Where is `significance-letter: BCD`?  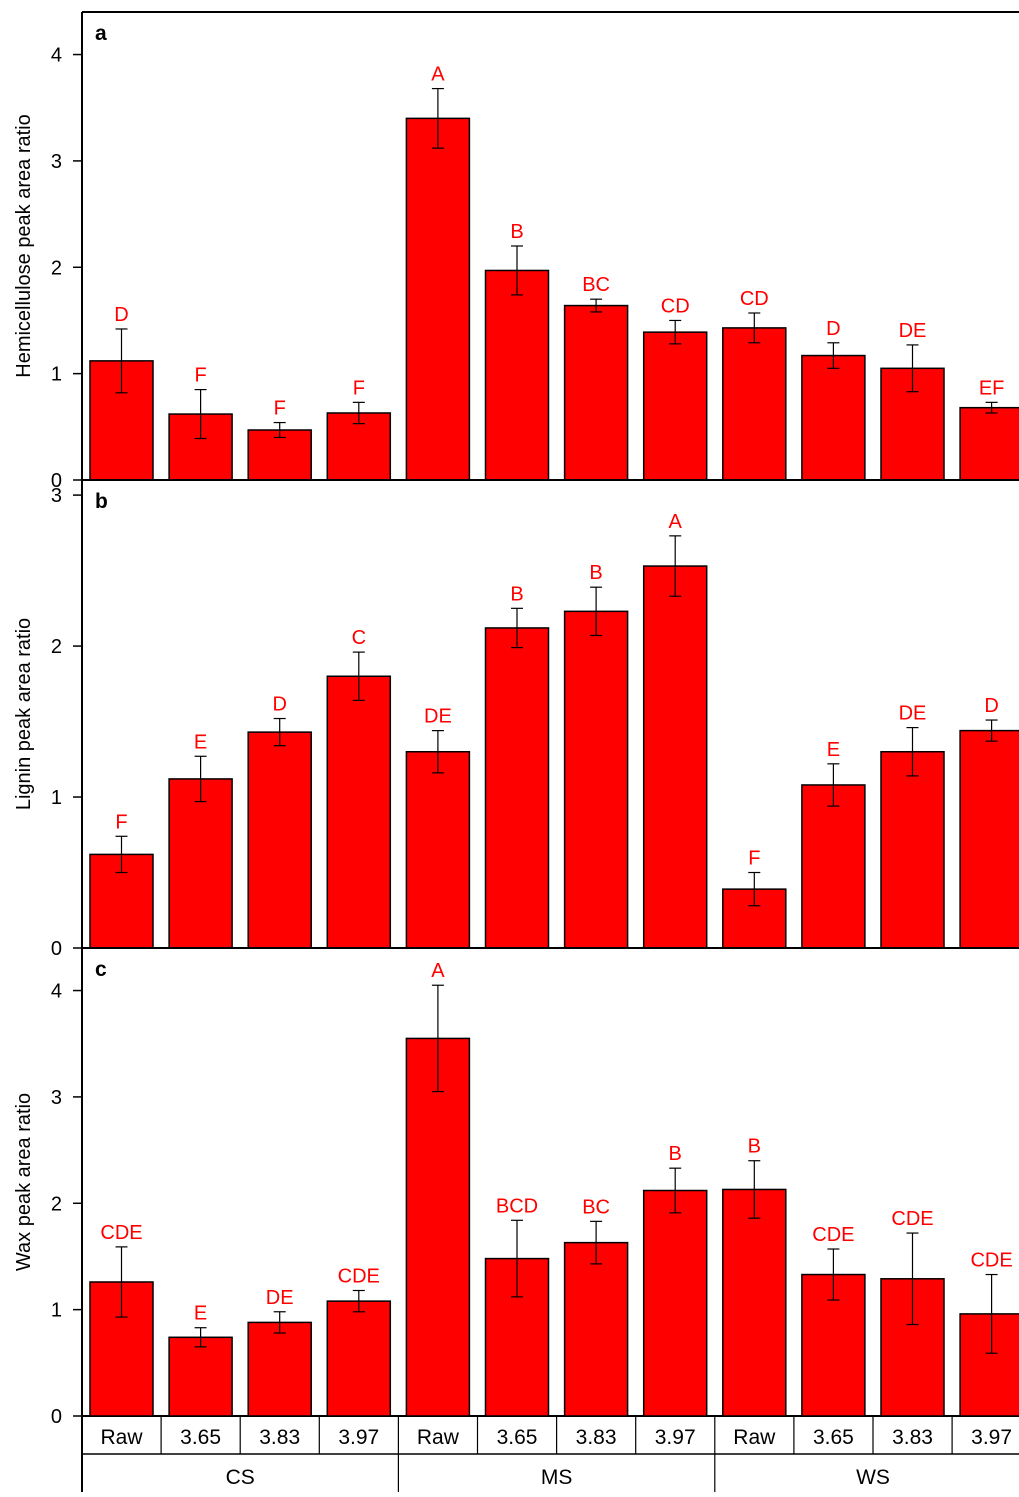
significance-letter: BCD is located at coordinates (517, 1206).